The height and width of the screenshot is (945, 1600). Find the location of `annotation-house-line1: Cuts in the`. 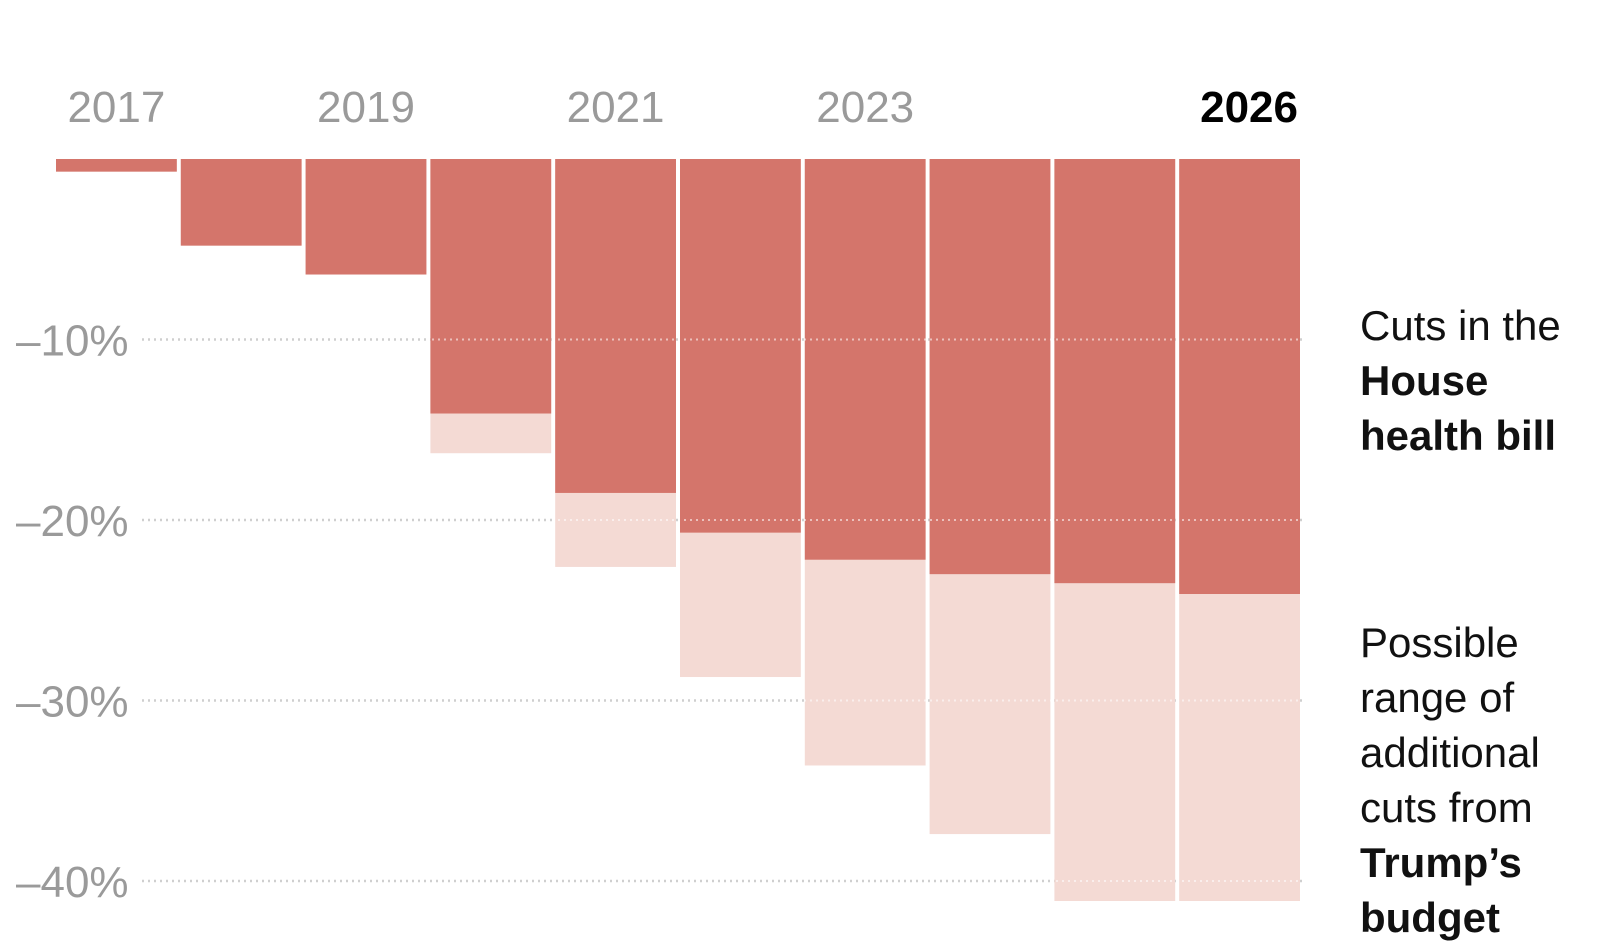

annotation-house-line1: Cuts in the is located at coordinates (1460, 325).